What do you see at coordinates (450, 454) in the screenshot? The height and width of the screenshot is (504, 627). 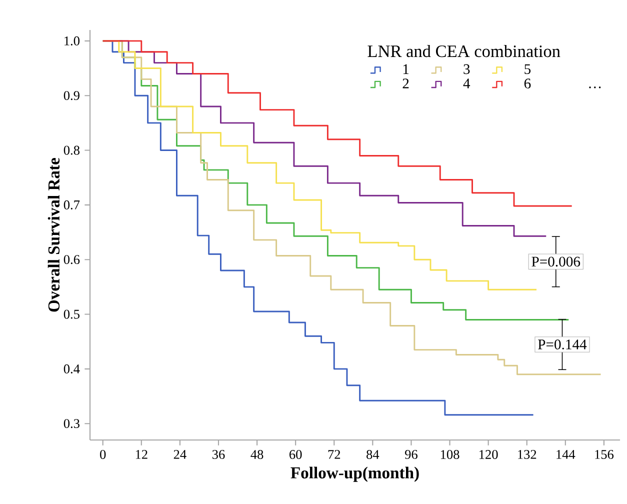 I see `x-tick-label: 108` at bounding box center [450, 454].